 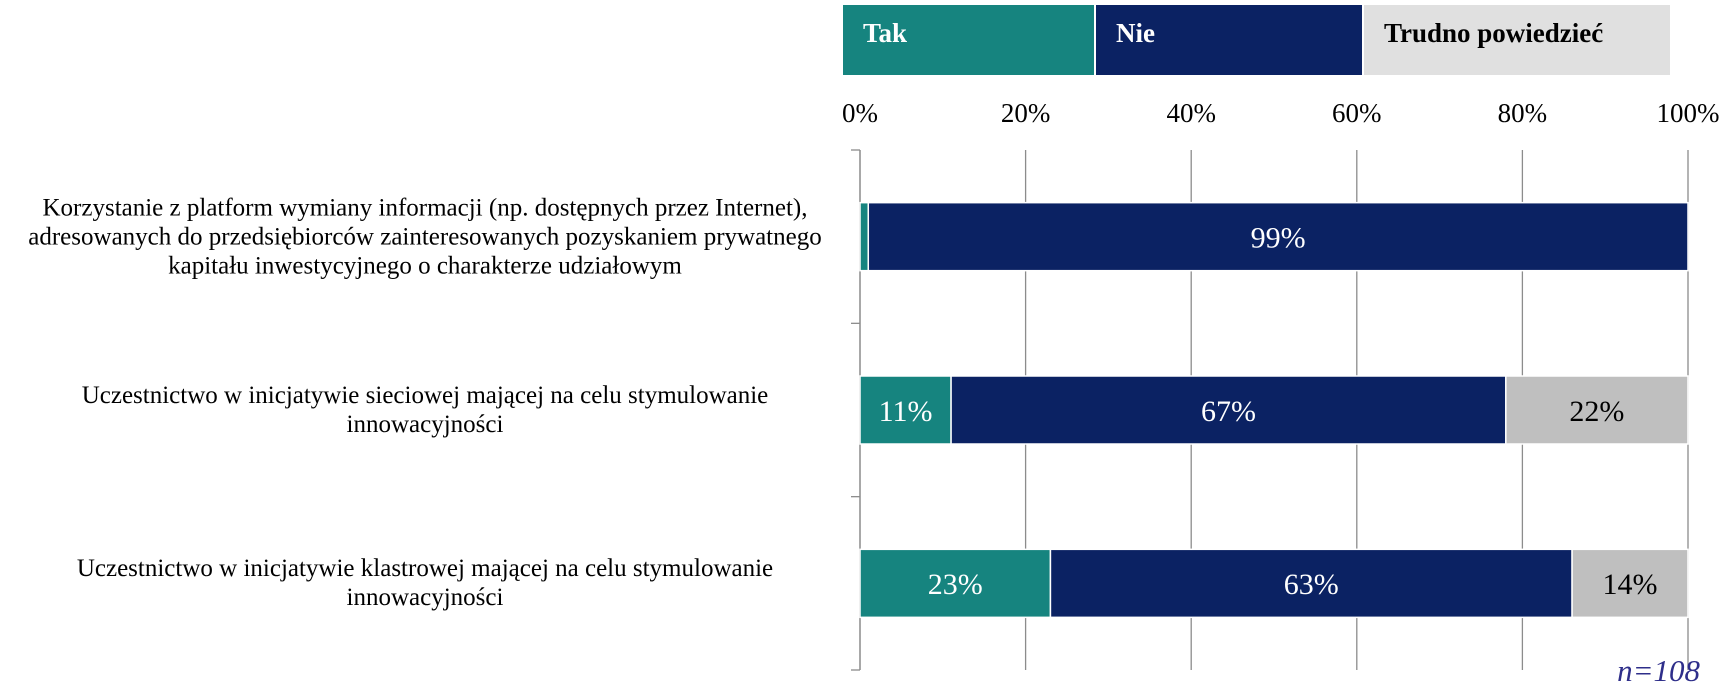 I want to click on data-label: 11%, so click(x=906, y=411).